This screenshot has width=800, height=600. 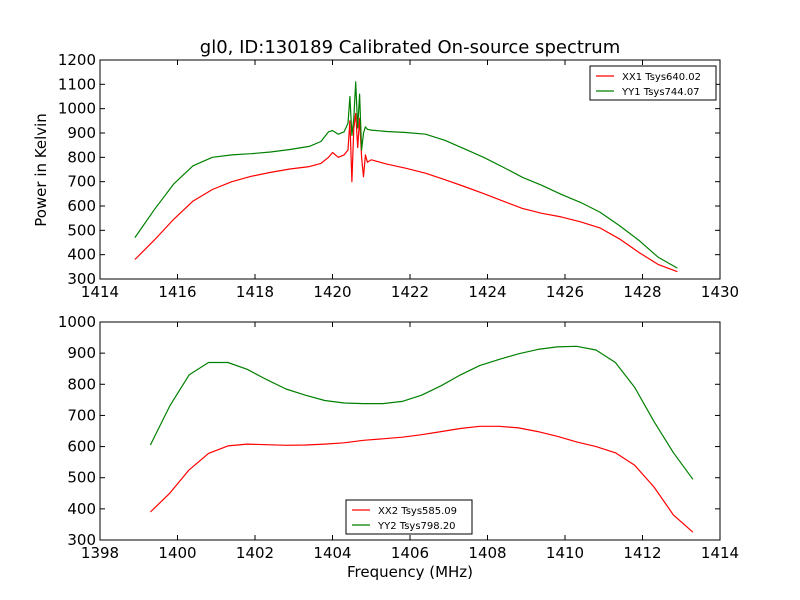 What do you see at coordinates (417, 511) in the screenshot?
I see `legend-label: XX2 Tsys585.09` at bounding box center [417, 511].